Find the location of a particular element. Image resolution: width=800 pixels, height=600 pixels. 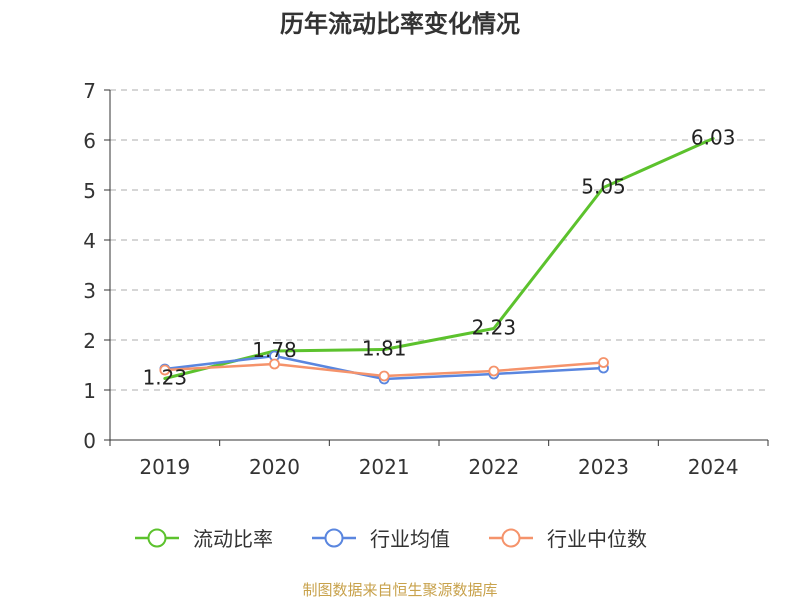

data-label: 5.05 is located at coordinates (603, 187).